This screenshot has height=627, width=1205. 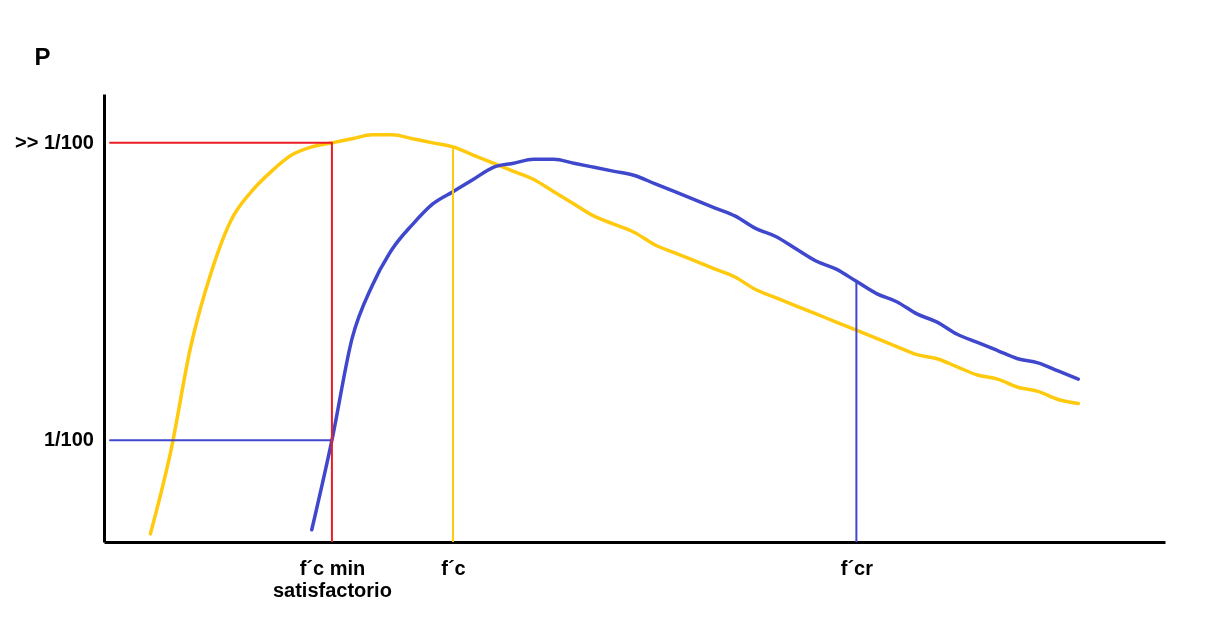 I want to click on x-tick-label: f´c min satisfactorio, so click(x=332, y=578).